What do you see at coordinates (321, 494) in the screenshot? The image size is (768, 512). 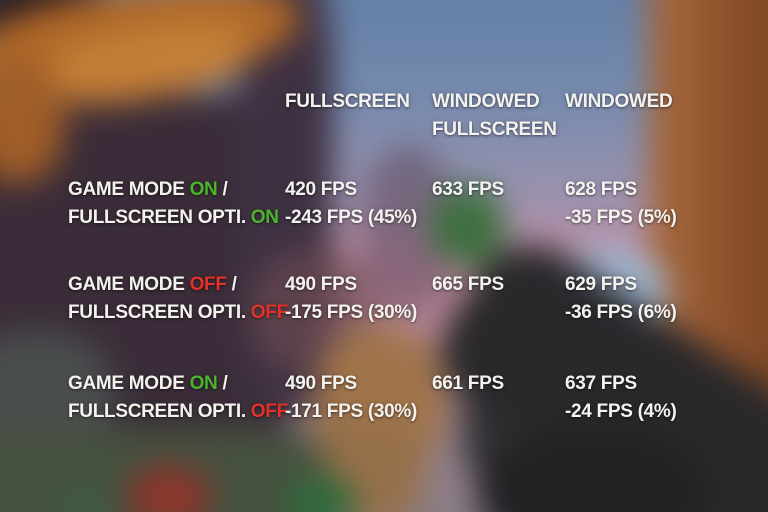 I see `bg-green-object` at bounding box center [321, 494].